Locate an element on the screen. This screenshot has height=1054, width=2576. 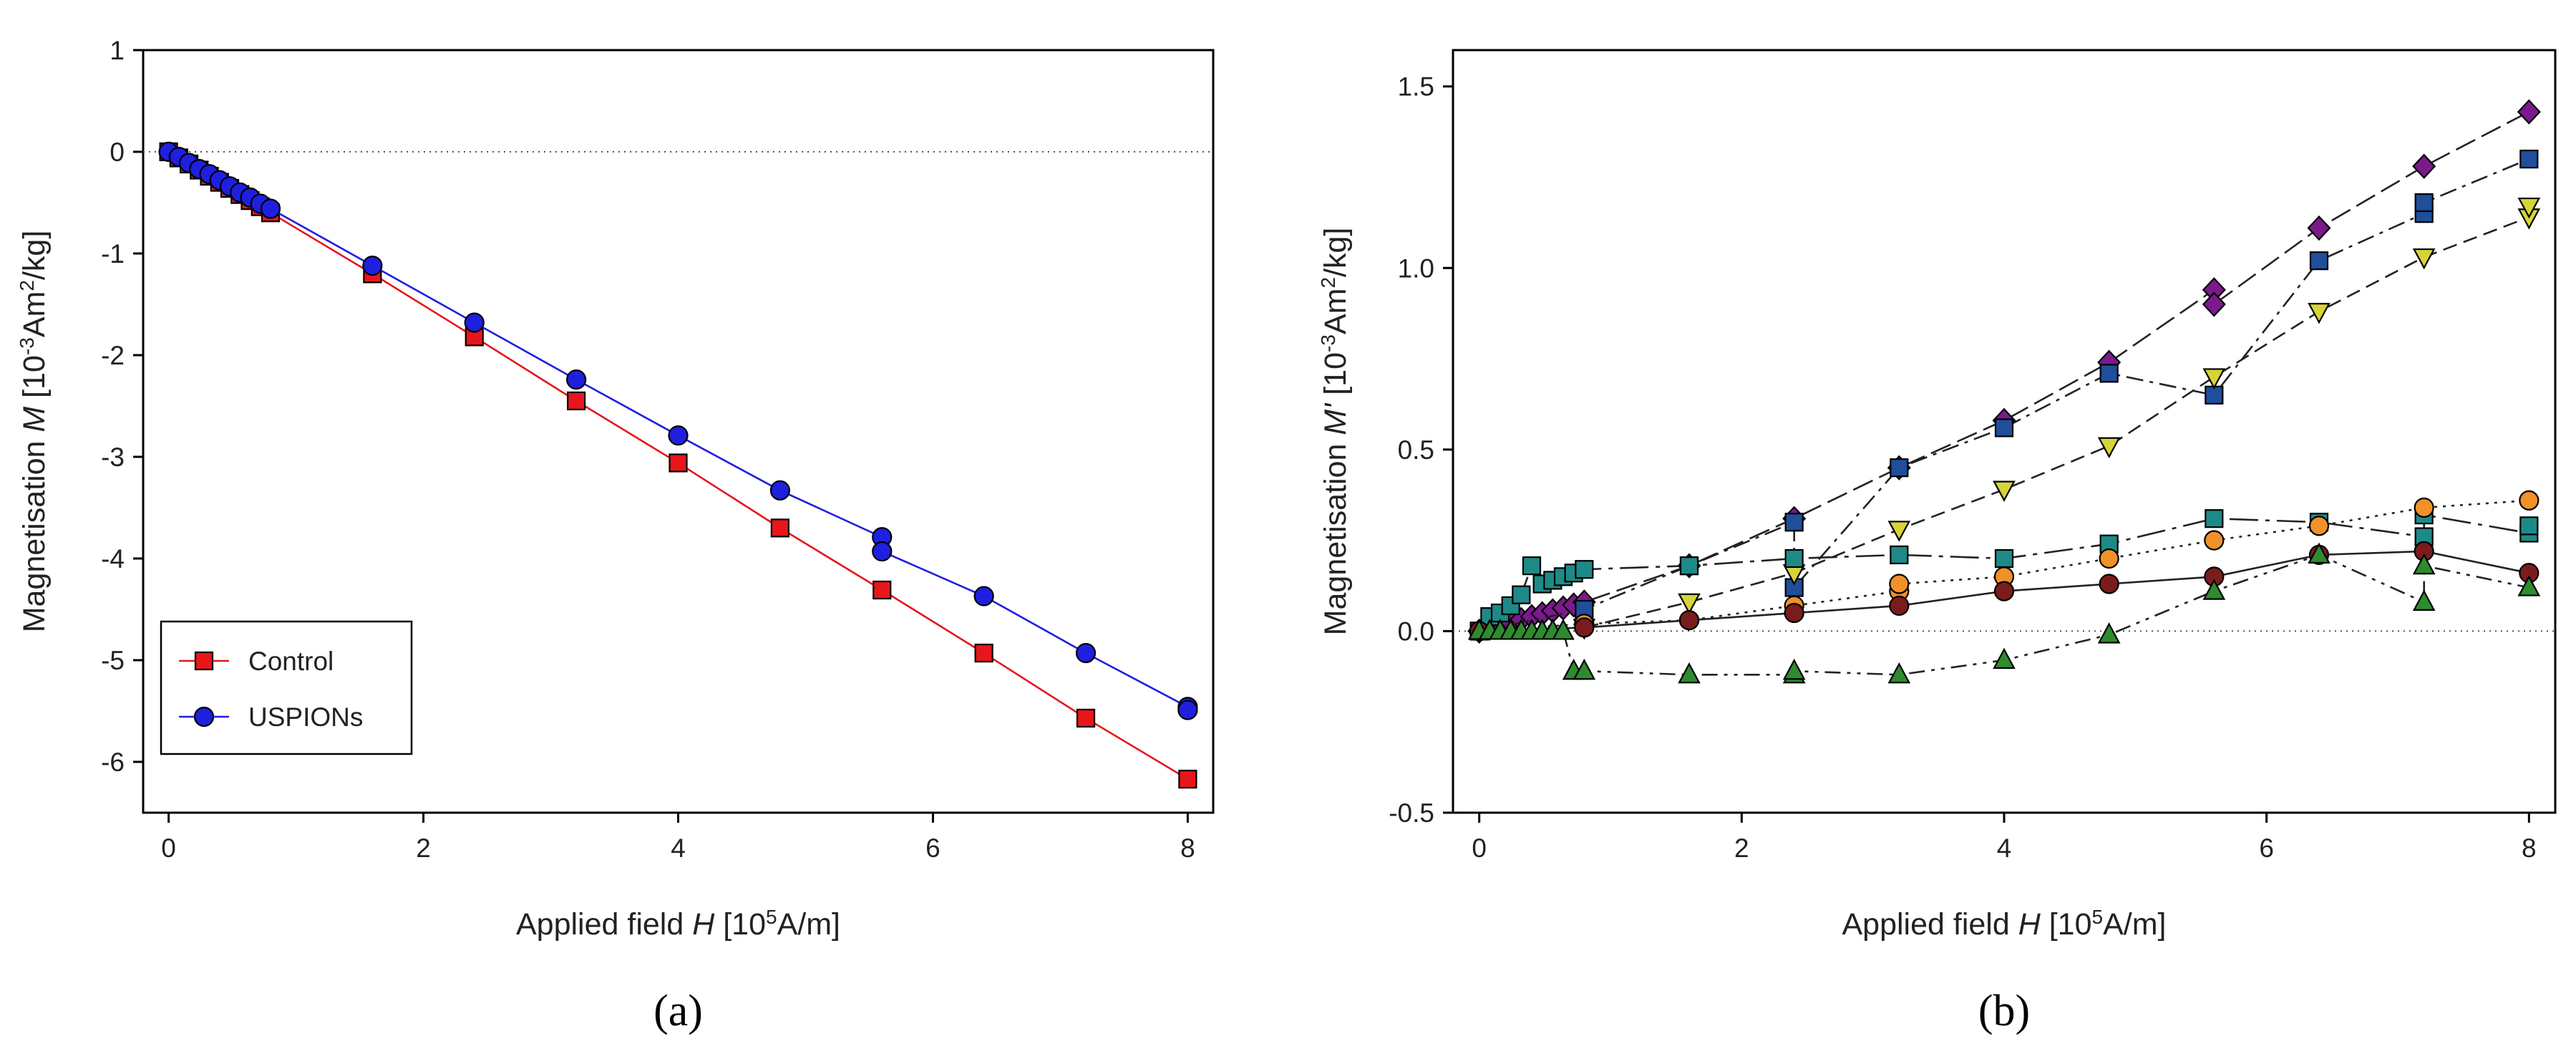
y-tick-label: -2 is located at coordinates (113, 355).